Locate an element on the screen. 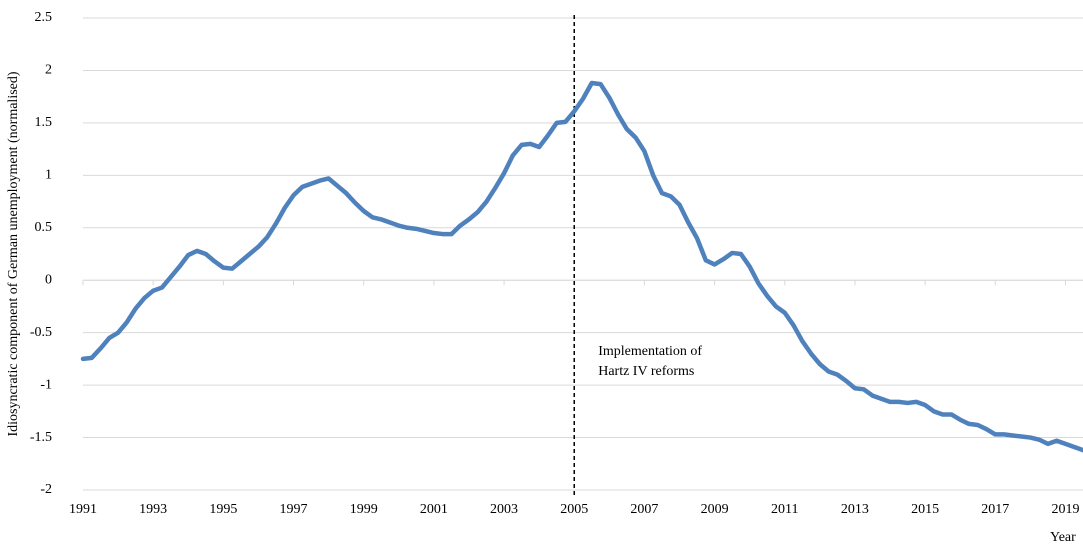 This screenshot has height=545, width=1083. y-tick-label: 1.5 is located at coordinates (44, 122).